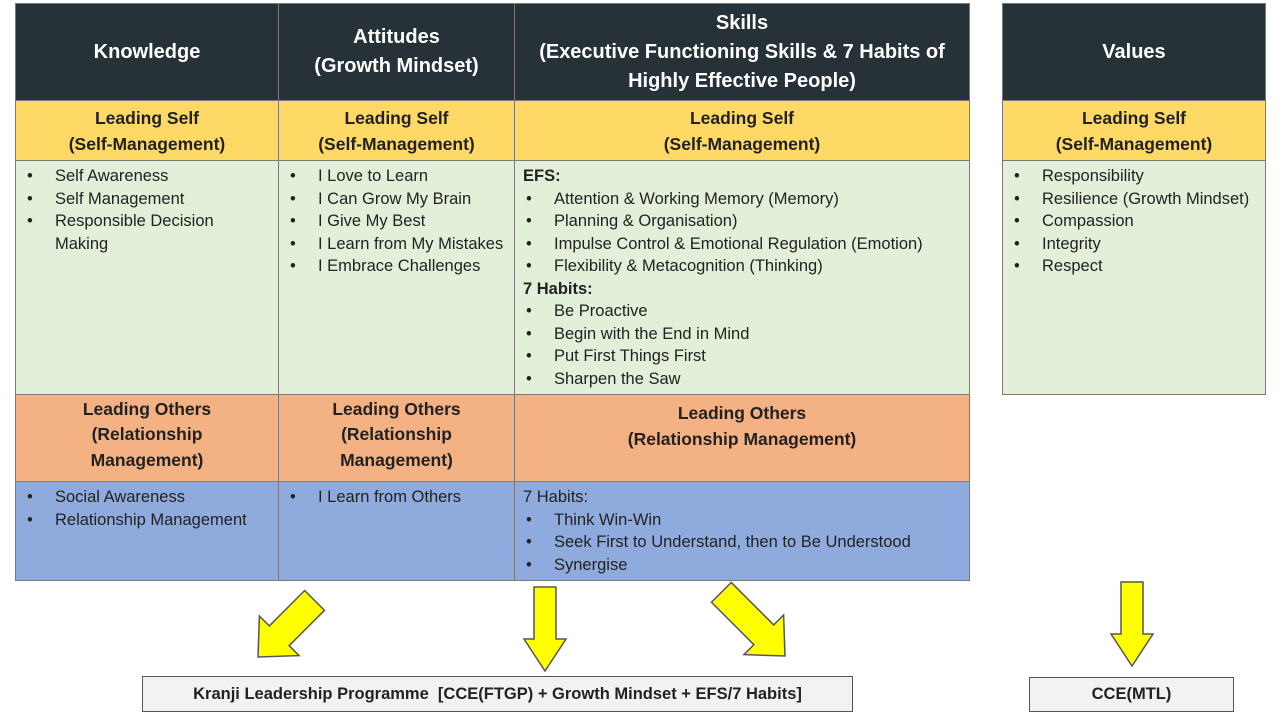 The width and height of the screenshot is (1280, 720). I want to click on list-item: Resilience (Growth Mindset), so click(1134, 199).